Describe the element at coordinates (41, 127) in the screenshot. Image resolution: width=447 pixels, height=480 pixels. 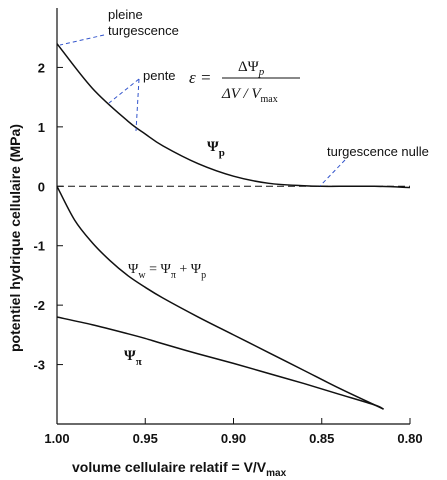
I see `y-tick-label: 1` at that location.